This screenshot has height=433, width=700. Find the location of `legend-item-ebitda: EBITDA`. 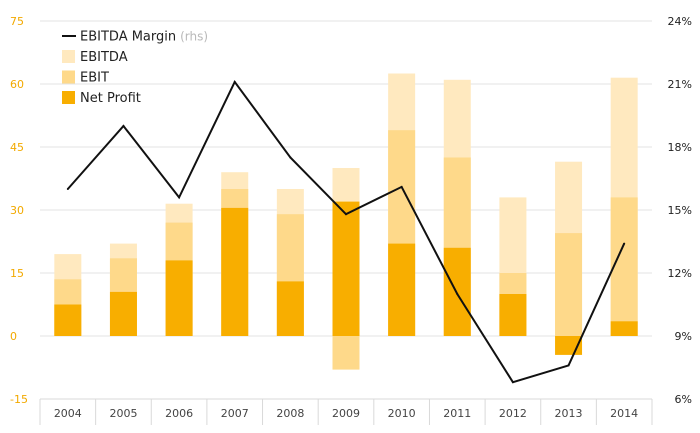

legend-item-ebitda: EBITDA is located at coordinates (95, 57).